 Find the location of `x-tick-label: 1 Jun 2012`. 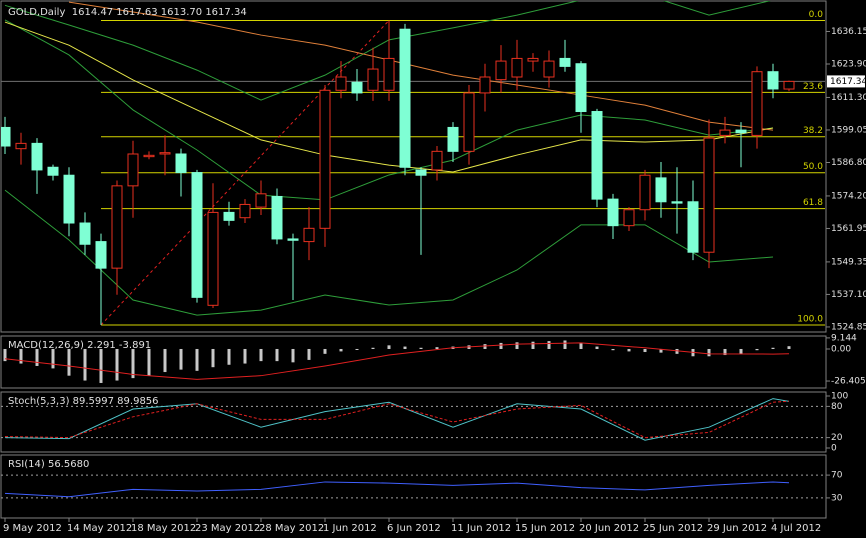

x-tick-label: 1 Jun 2012 is located at coordinates (350, 528).